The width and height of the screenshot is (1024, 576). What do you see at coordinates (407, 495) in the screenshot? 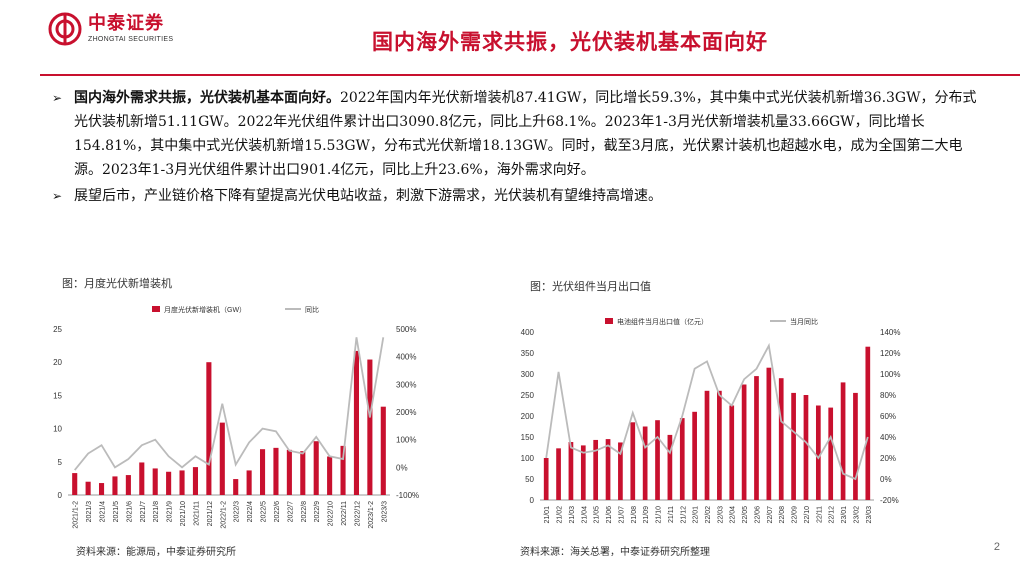
I see `y-right-tick-label: -100%` at bounding box center [407, 495].